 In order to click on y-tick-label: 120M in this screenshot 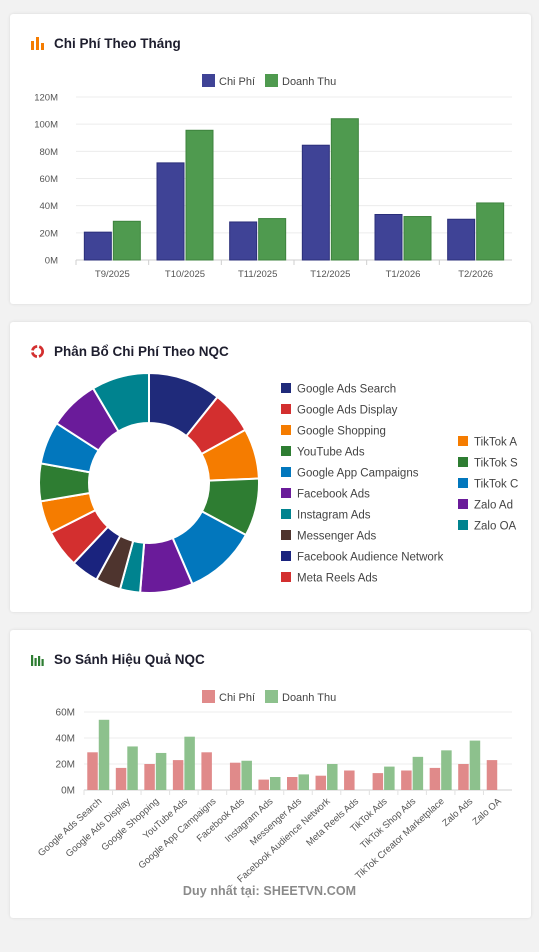, I will do `click(46, 98)`.